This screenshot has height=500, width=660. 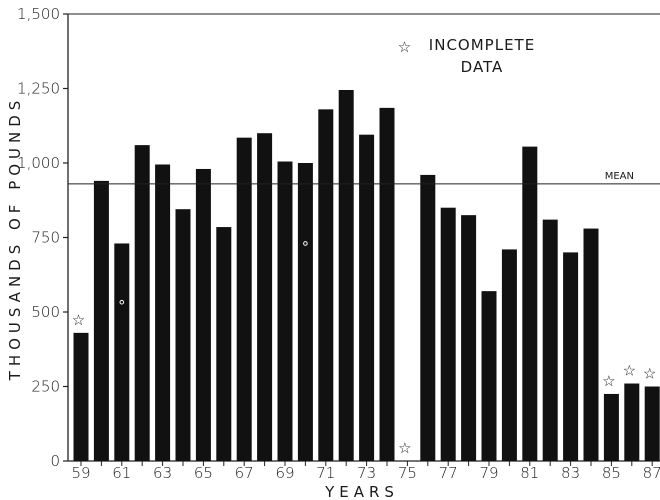 I want to click on mean-label: MEAN, so click(x=619, y=176).